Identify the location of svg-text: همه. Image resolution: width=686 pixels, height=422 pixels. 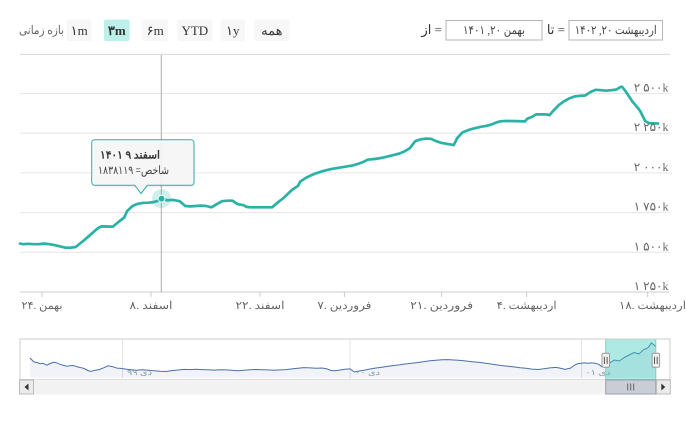
(271, 30).